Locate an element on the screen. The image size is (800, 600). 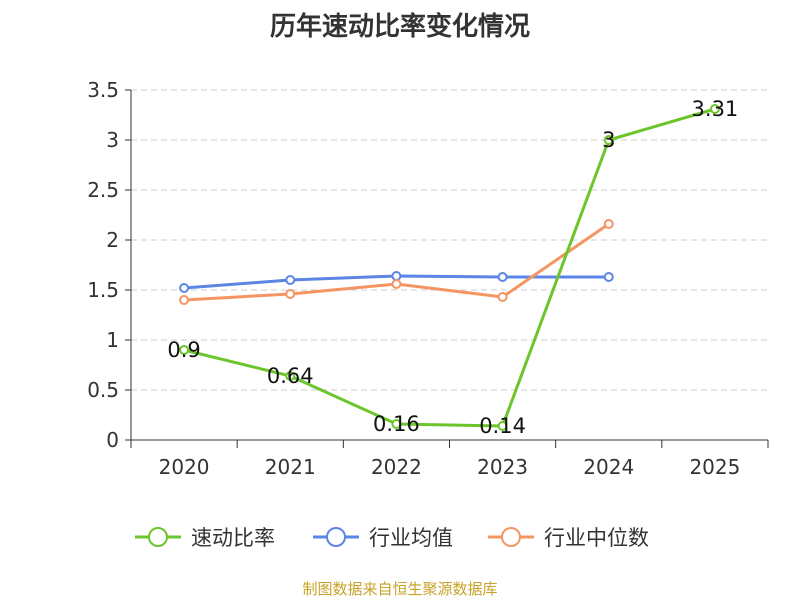
data-label: 3.31 is located at coordinates (715, 109).